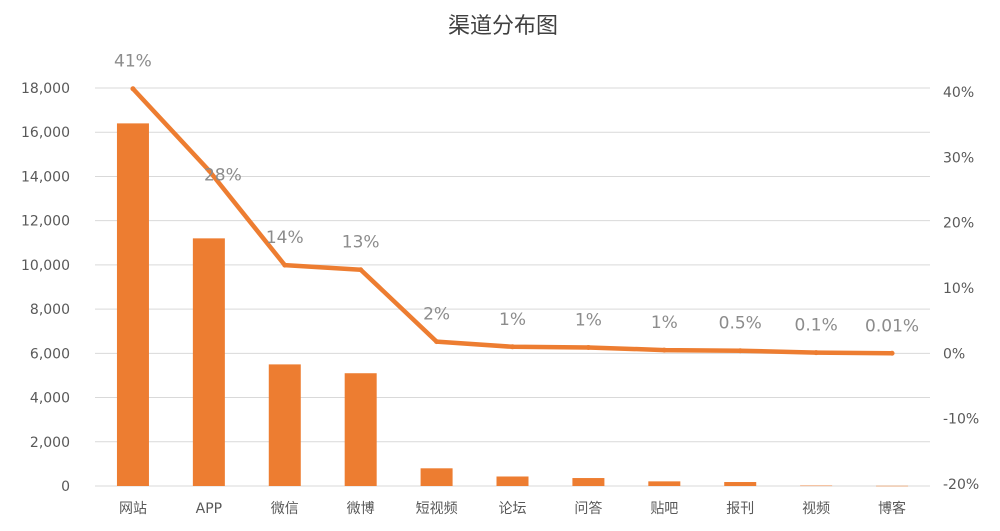  Describe the element at coordinates (45, 133) in the screenshot. I see `left-tick-label: 16,000` at that location.